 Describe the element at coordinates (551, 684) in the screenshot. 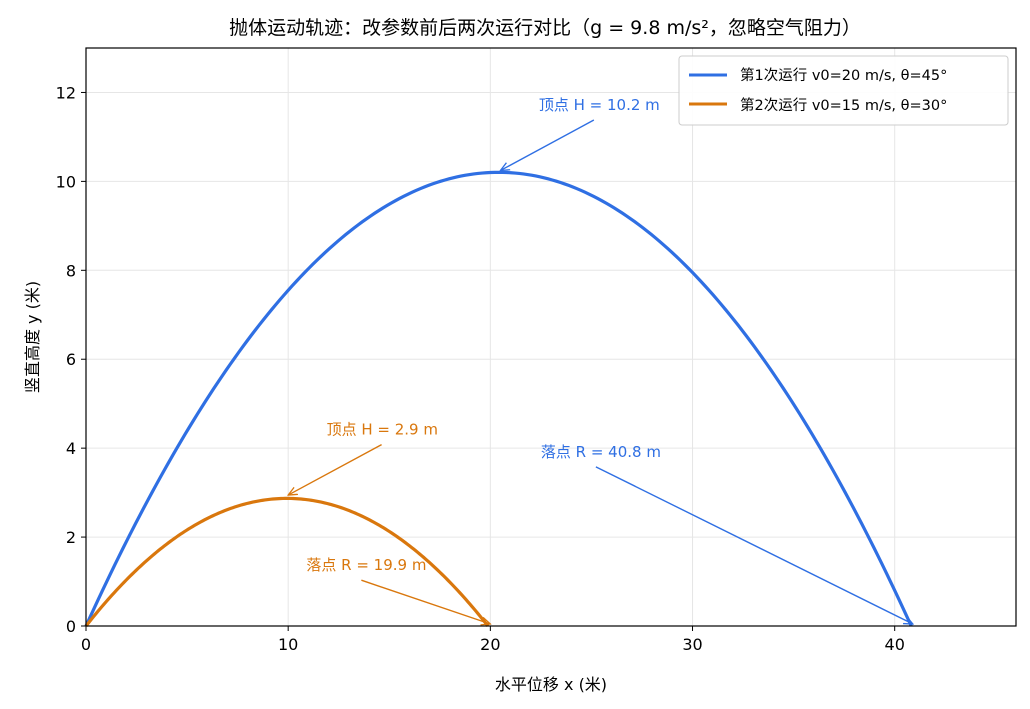

I see `x-axis-label: 水平位移 x (米)` at that location.